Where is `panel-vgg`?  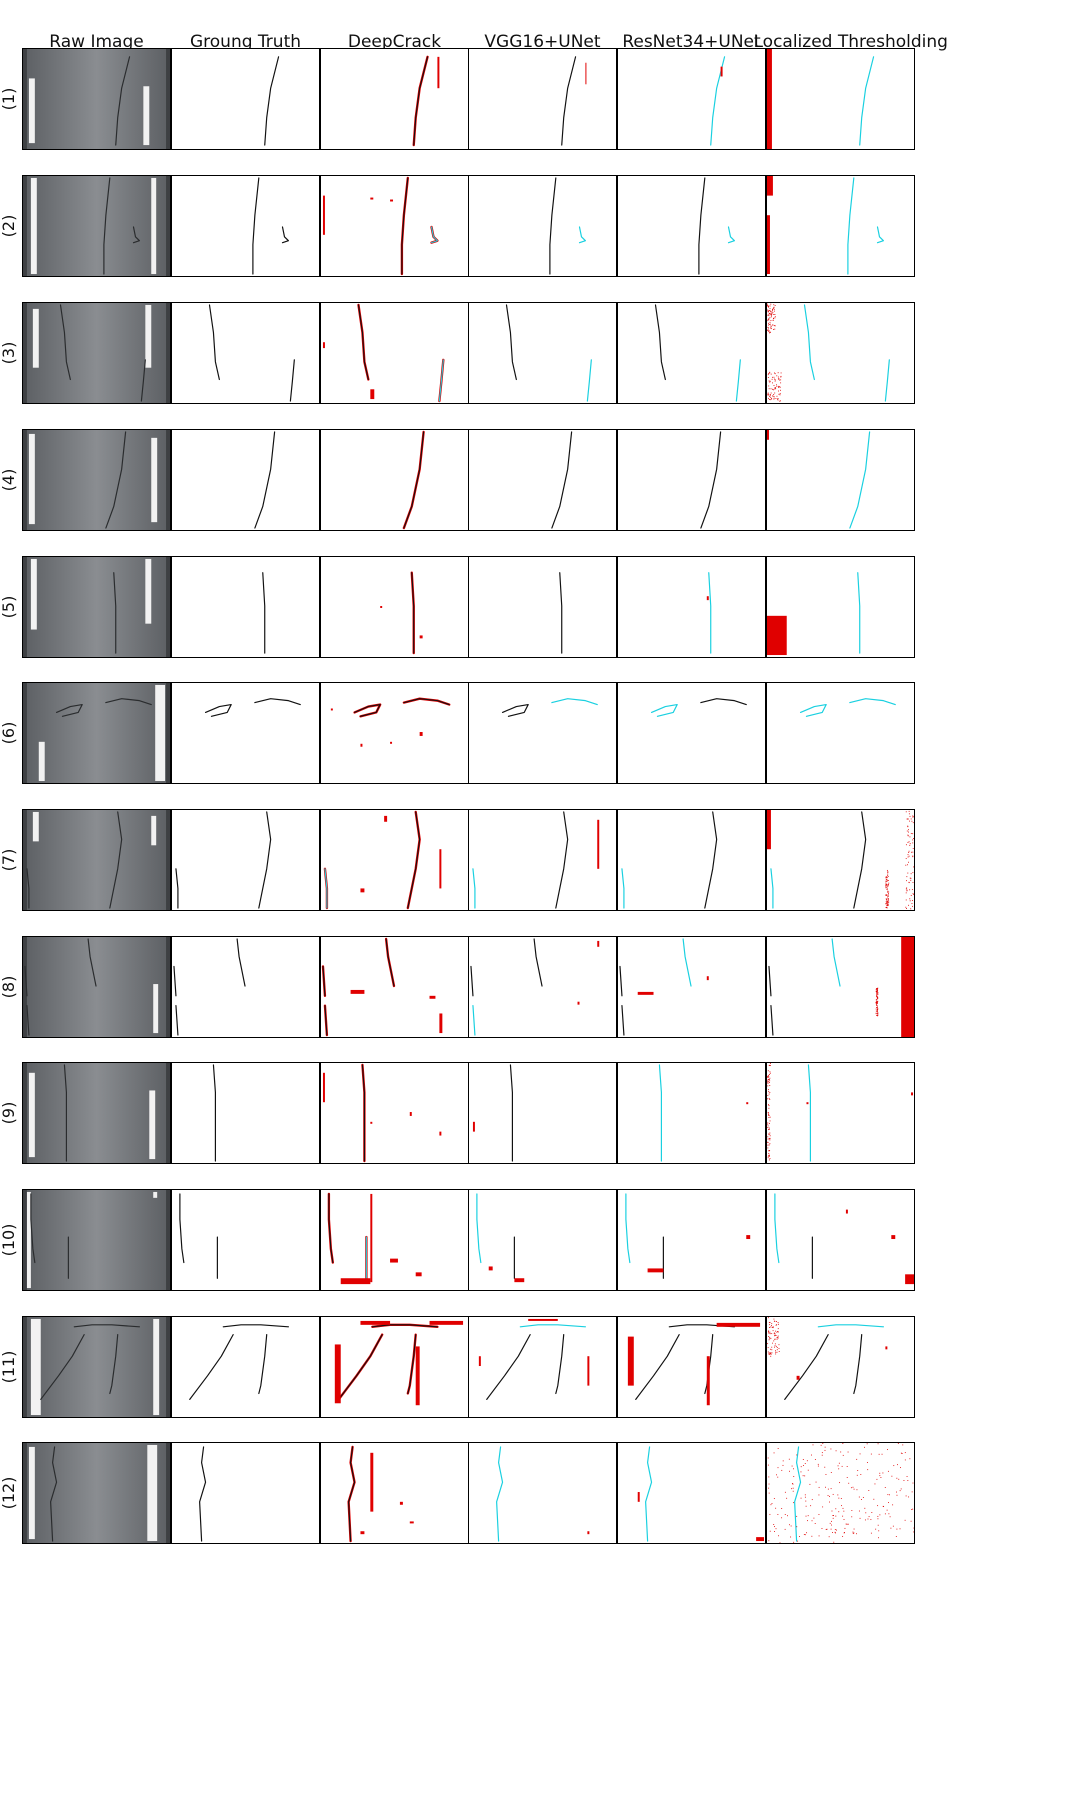 panel-vgg is located at coordinates (542, 1367).